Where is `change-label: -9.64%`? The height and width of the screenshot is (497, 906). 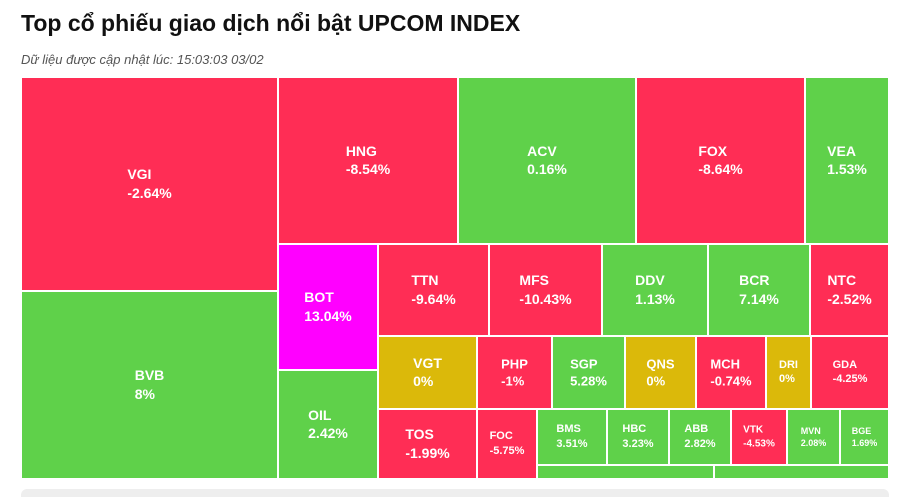 change-label: -9.64% is located at coordinates (433, 299).